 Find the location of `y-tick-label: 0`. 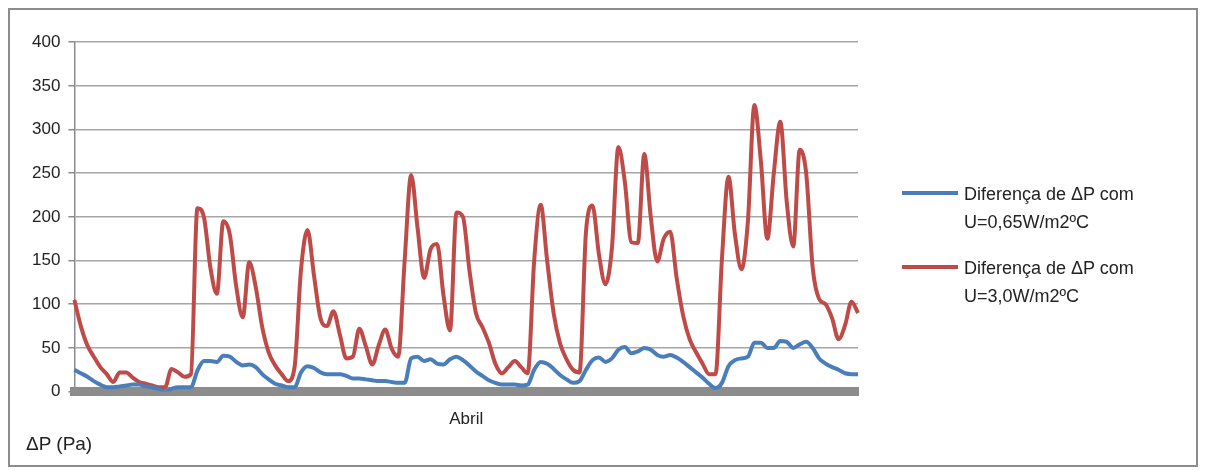

y-tick-label: 0 is located at coordinates (55, 391).